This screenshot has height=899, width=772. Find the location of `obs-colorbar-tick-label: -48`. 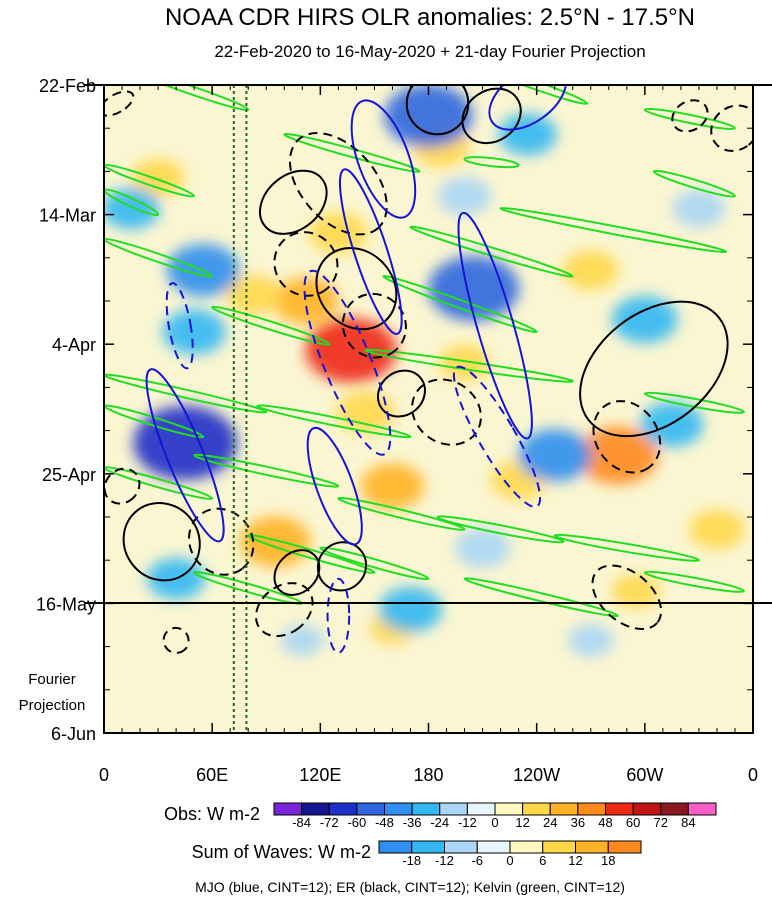

obs-colorbar-tick-label: -48 is located at coordinates (384, 822).